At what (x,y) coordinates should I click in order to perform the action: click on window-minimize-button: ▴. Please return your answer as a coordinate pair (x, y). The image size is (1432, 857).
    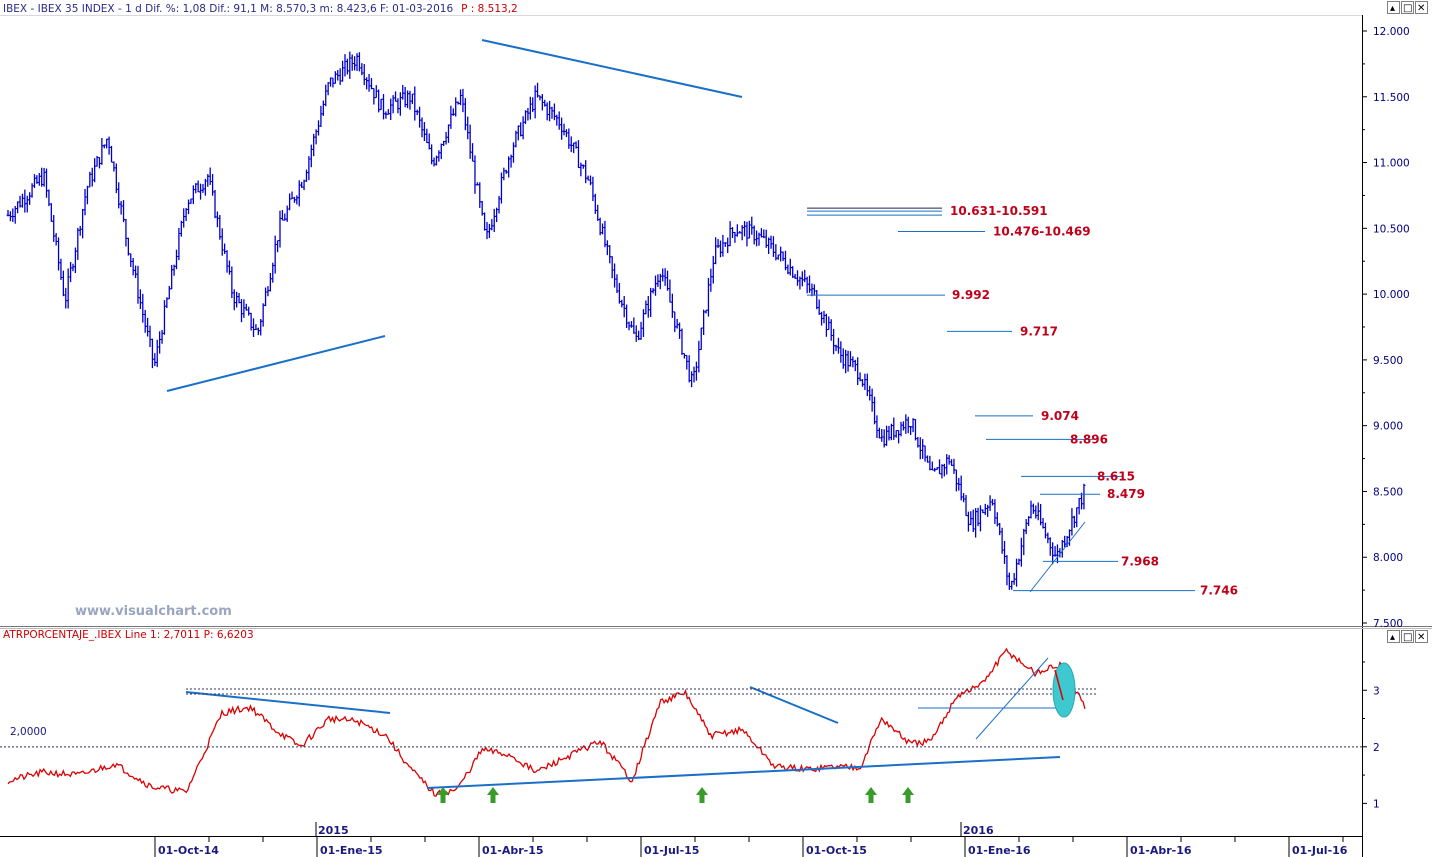
    Looking at the image, I should click on (1393, 8).